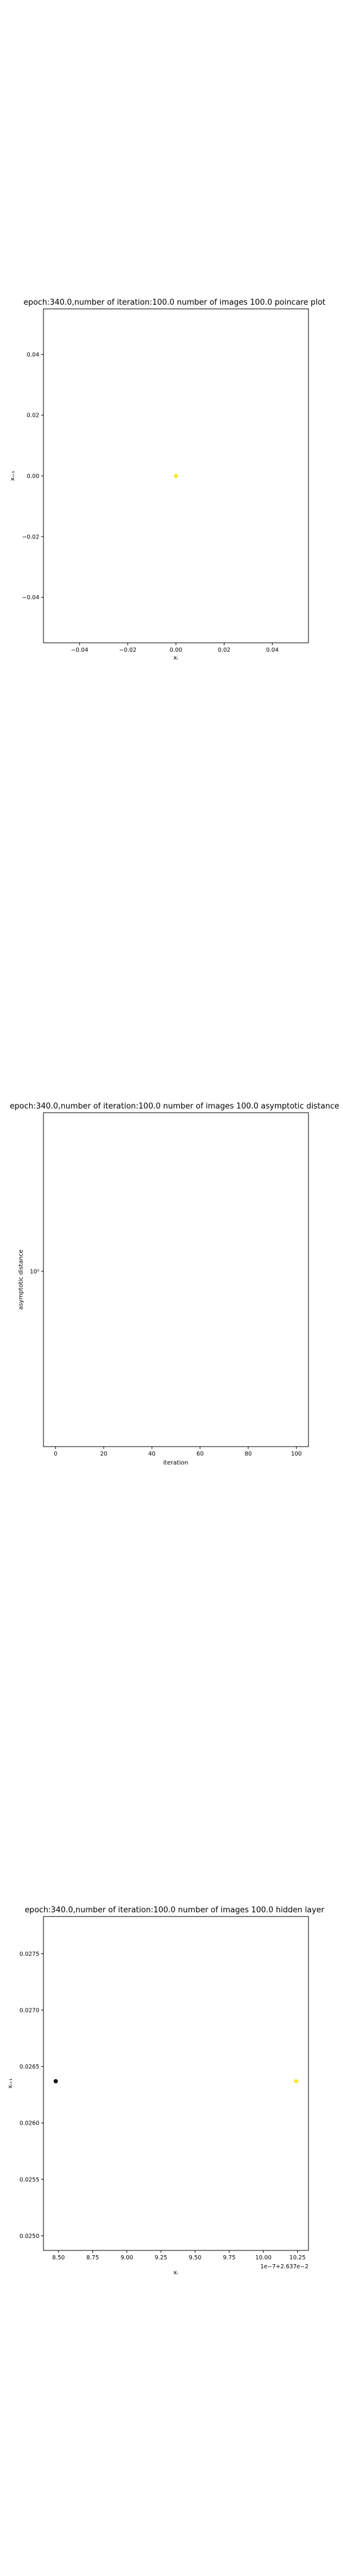 The image size is (343, 2576). Describe the element at coordinates (195, 2258) in the screenshot. I see `x-tick-label: 9.50` at that location.